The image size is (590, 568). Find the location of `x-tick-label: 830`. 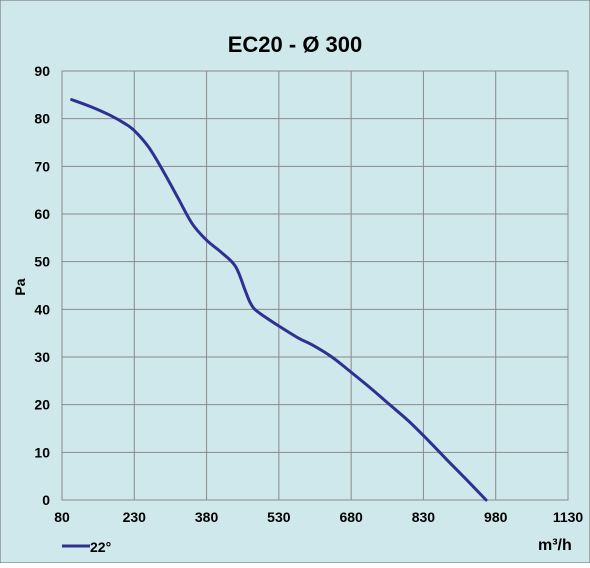

x-tick-label: 830 is located at coordinates (424, 517).